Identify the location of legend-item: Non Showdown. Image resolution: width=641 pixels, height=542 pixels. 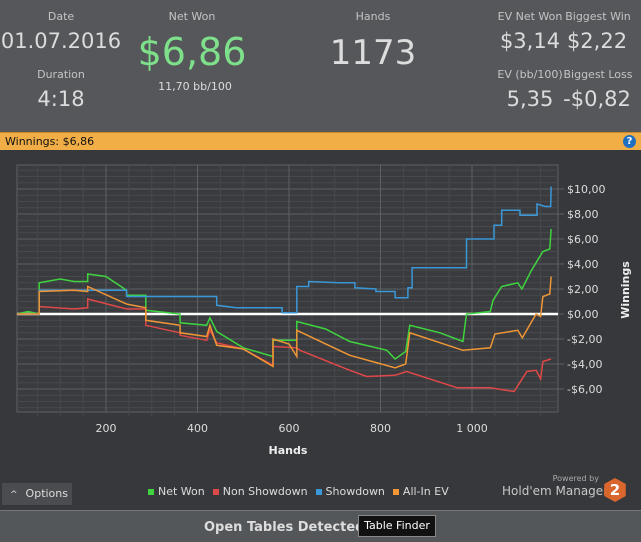
(260, 491).